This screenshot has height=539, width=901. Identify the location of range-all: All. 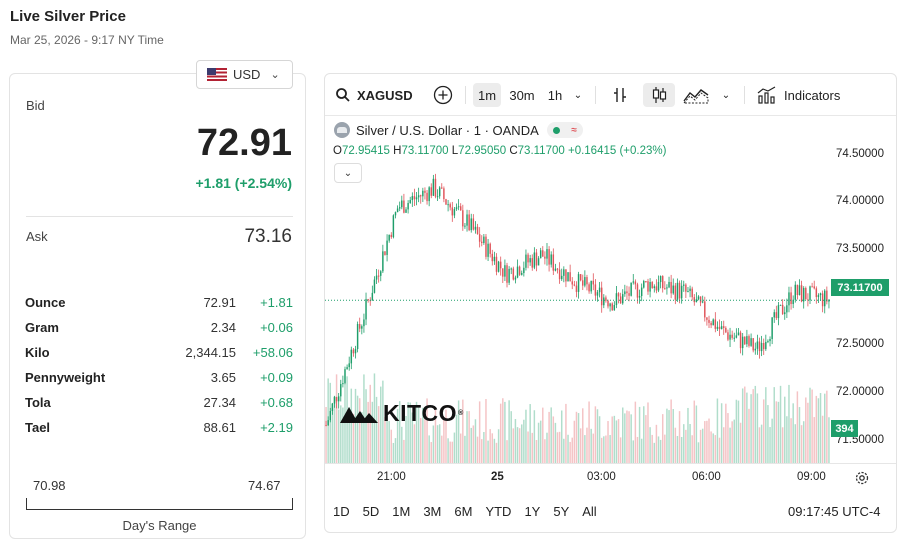
(589, 511).